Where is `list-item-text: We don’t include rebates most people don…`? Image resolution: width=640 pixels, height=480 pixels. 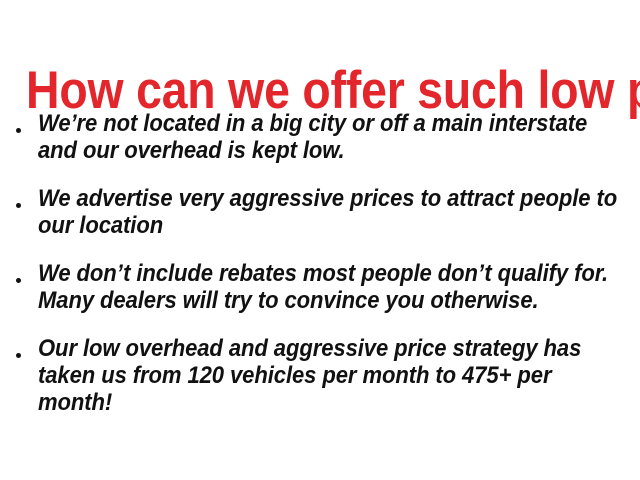
list-item-text: We don’t include rebates most people don… is located at coordinates (323, 287).